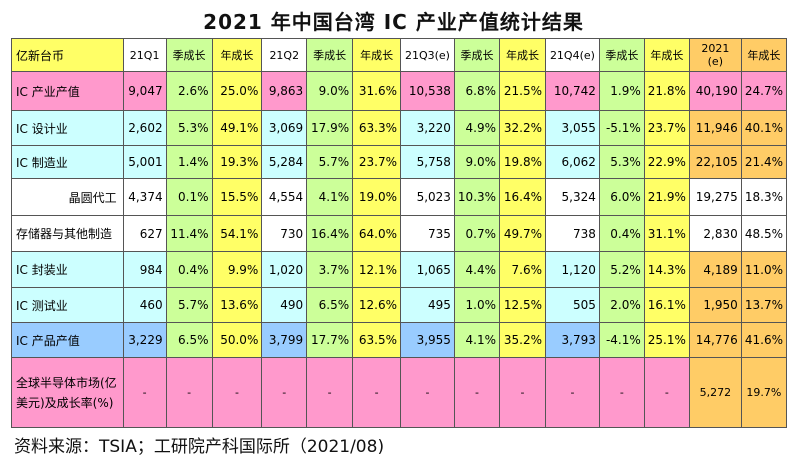 This screenshot has height=462, width=787. I want to click on table-cell: 1.4%, so click(189, 162).